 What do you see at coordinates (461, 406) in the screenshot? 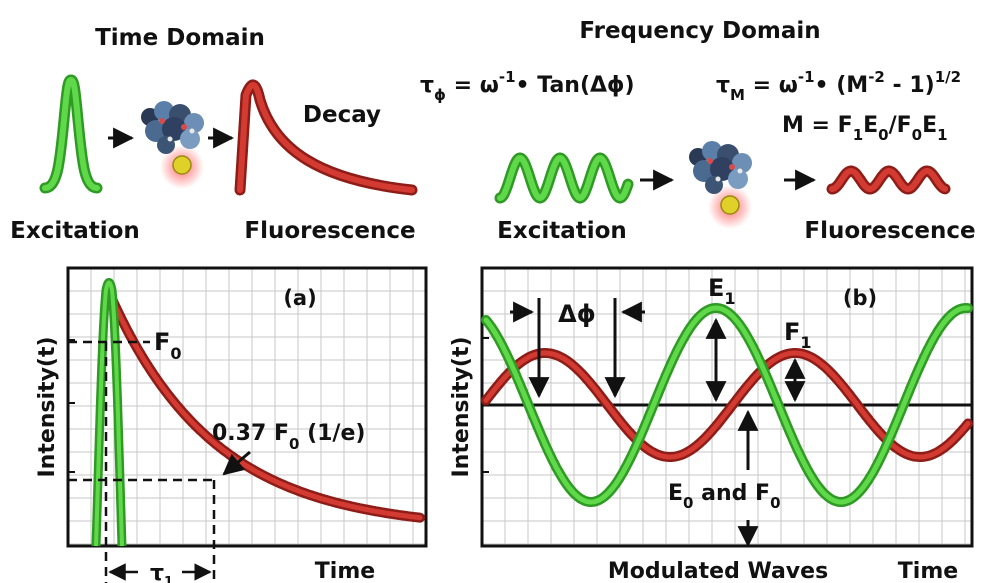
I see `panel-b-ylabel: Intensity(t)` at bounding box center [461, 406].